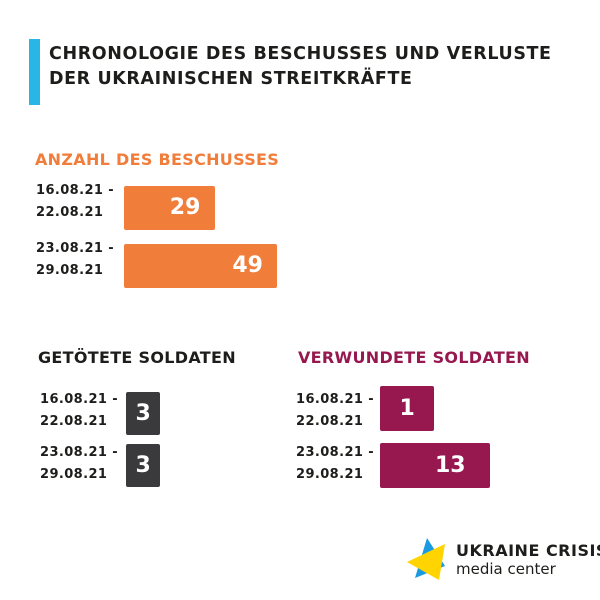 The height and width of the screenshot is (600, 600). I want to click on bar-wounded-week2, so click(435, 465).